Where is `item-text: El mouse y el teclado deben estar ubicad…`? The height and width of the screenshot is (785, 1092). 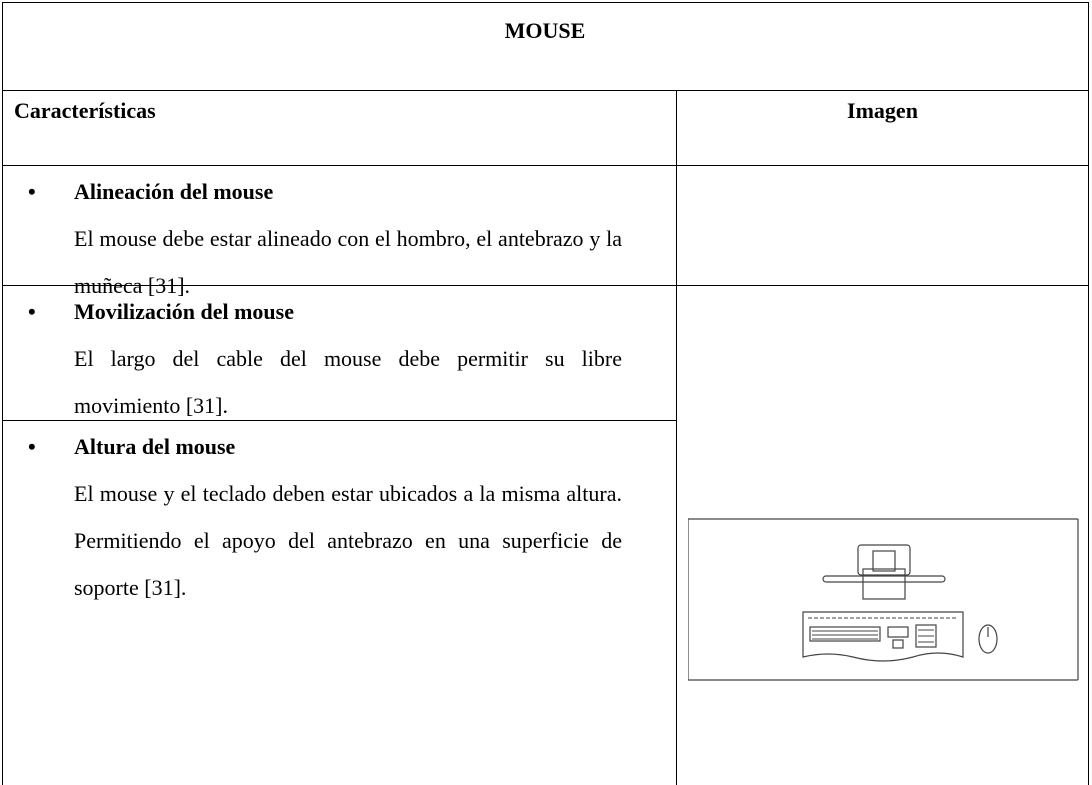
item-text: El mouse y el teclado deben estar ubicad… is located at coordinates (348, 540).